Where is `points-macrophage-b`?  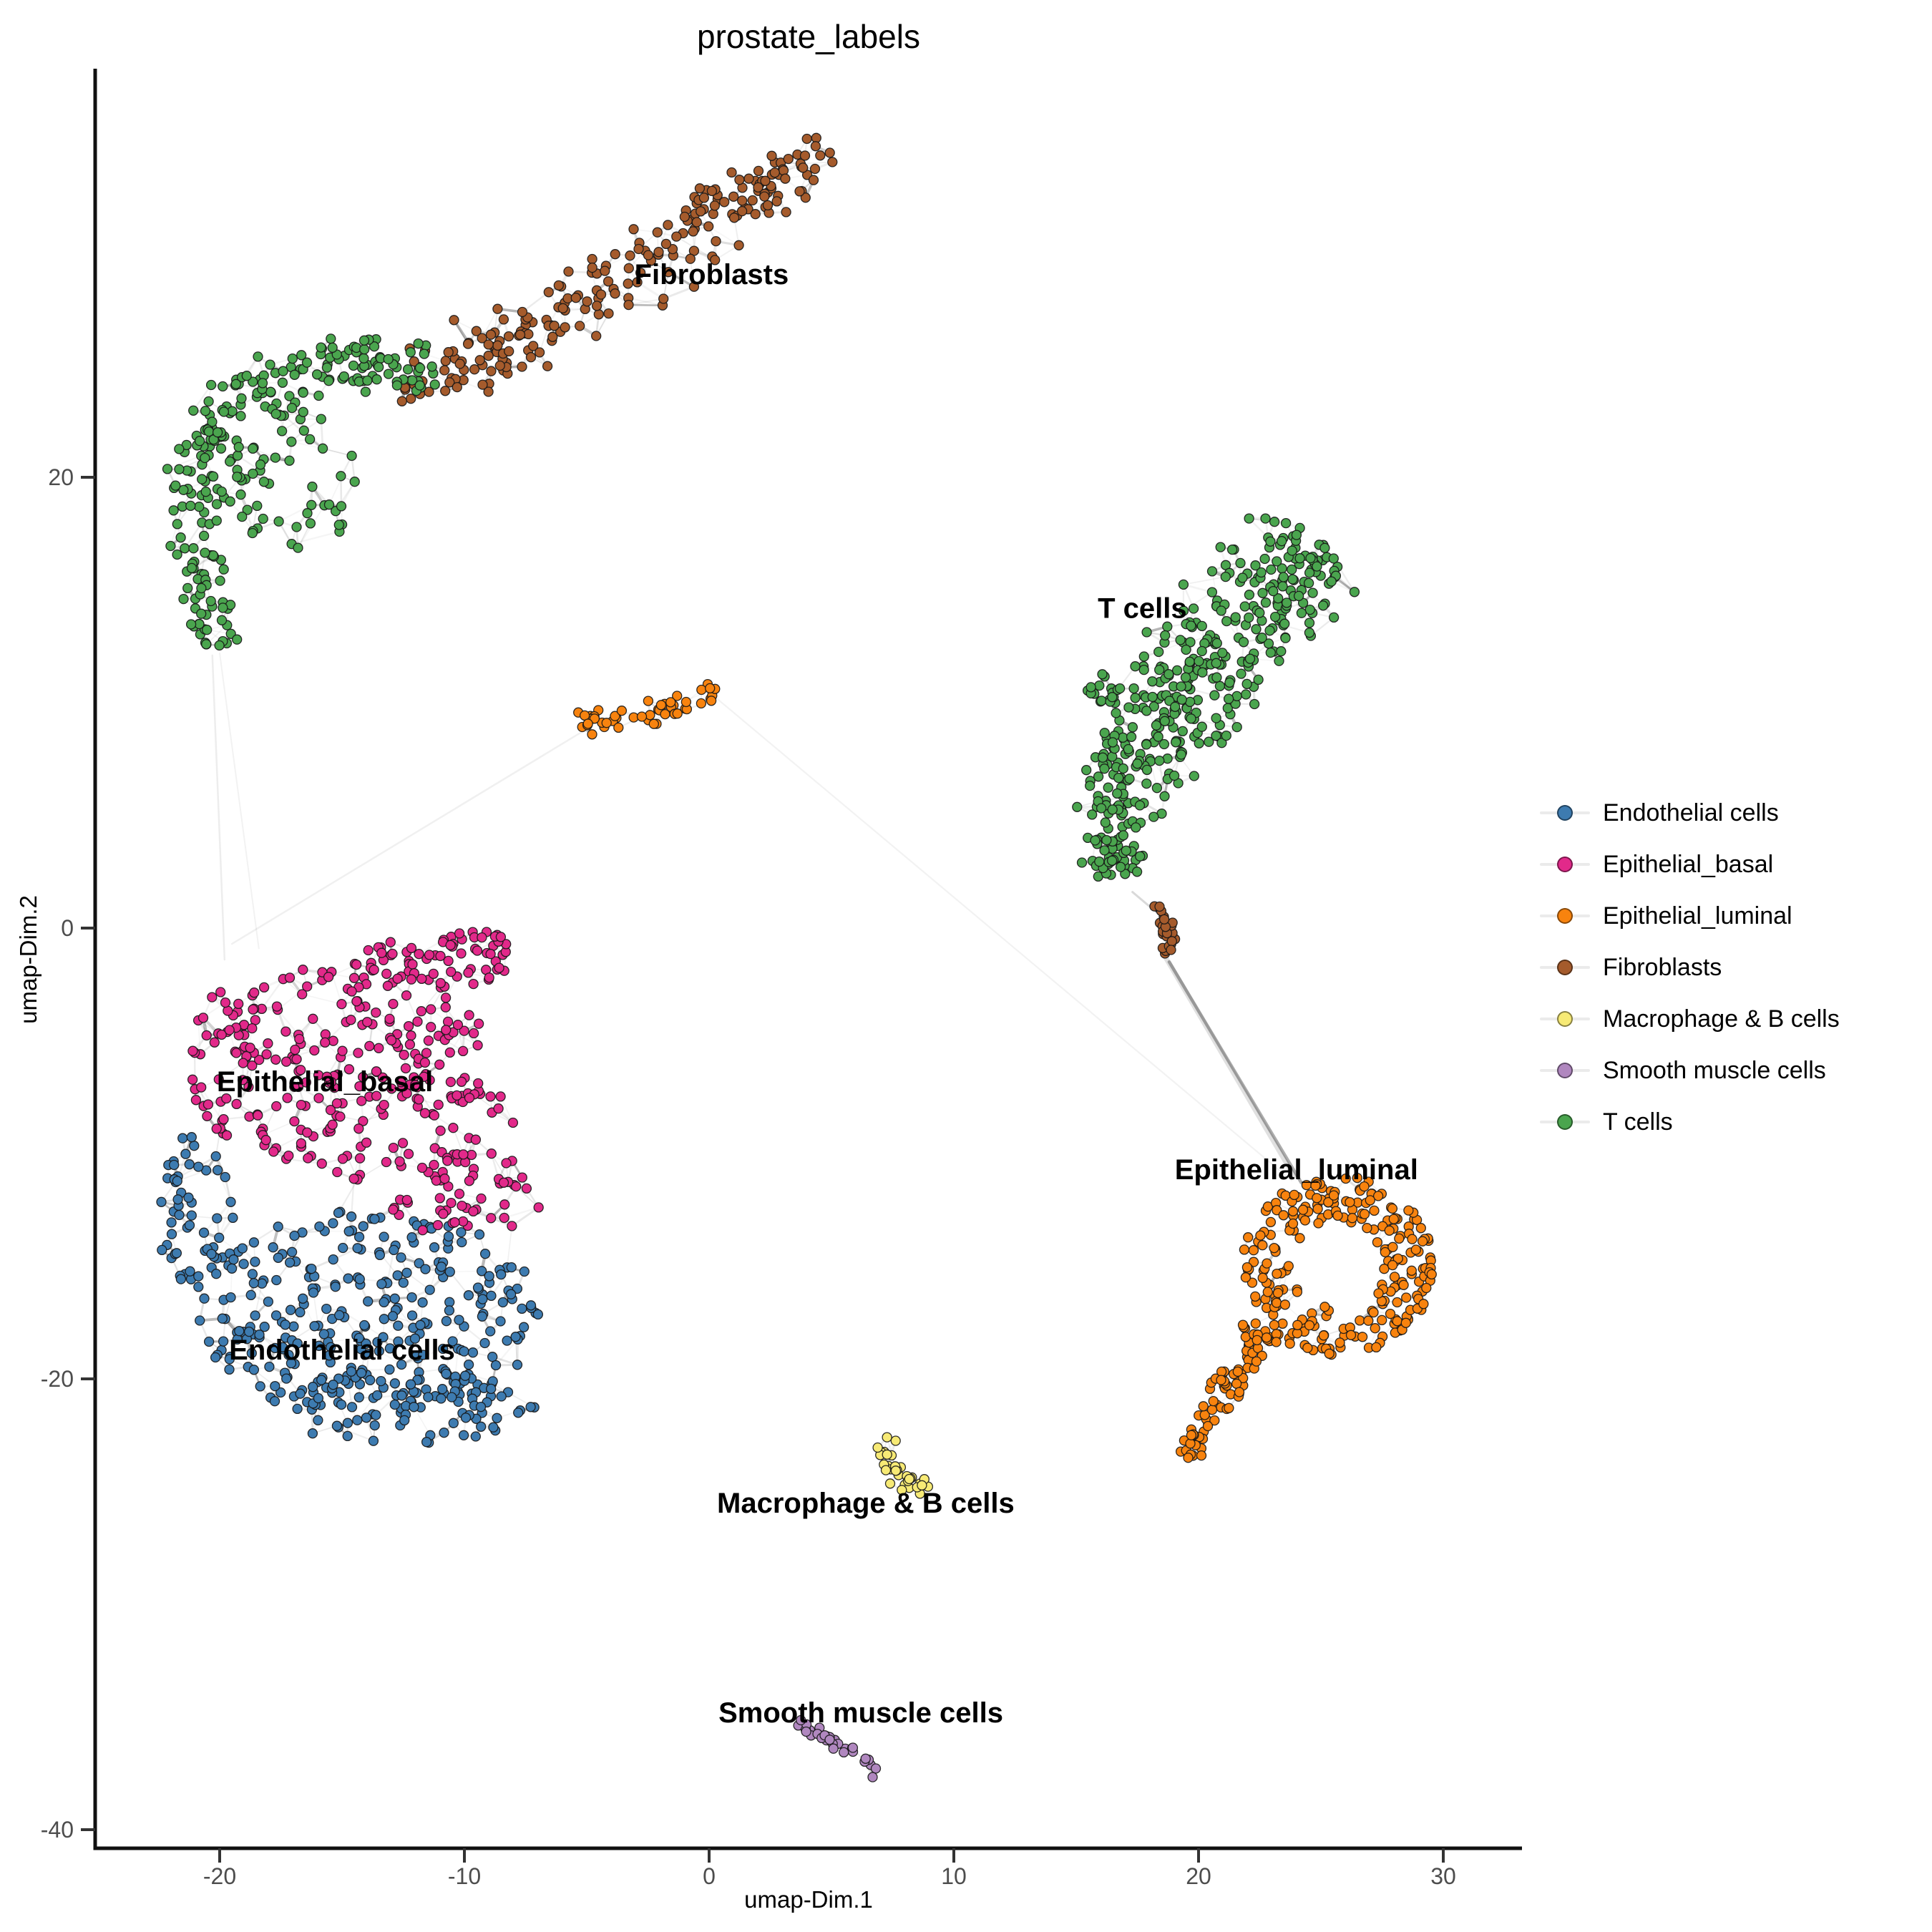 points-macrophage-b is located at coordinates (903, 1465).